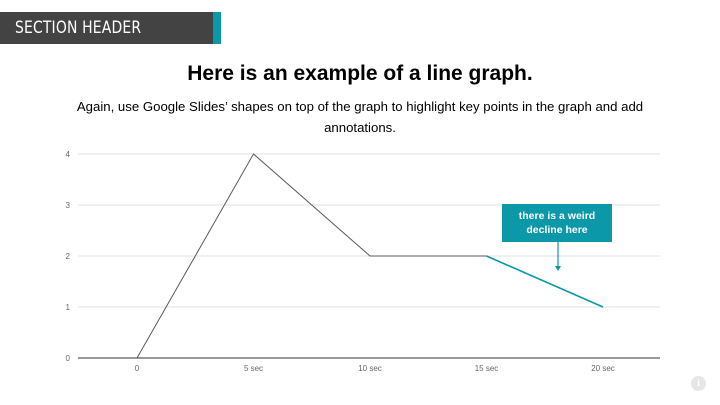 The width and height of the screenshot is (720, 405). What do you see at coordinates (545, 281) in the screenshot?
I see `highlight-segment` at bounding box center [545, 281].